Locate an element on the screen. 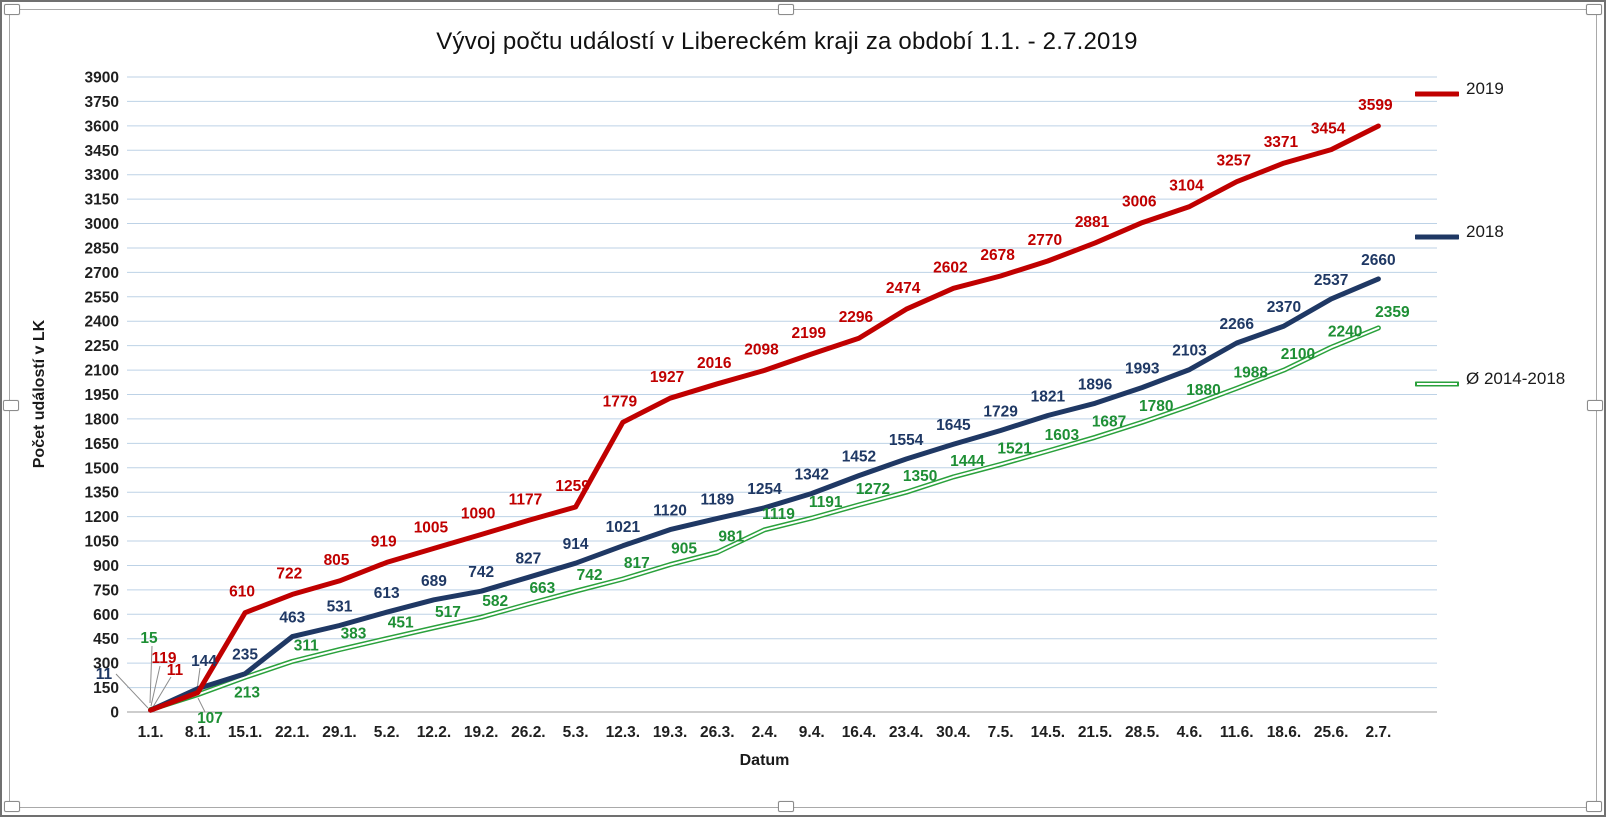  y-tick-label: 150 is located at coordinates (106, 688).